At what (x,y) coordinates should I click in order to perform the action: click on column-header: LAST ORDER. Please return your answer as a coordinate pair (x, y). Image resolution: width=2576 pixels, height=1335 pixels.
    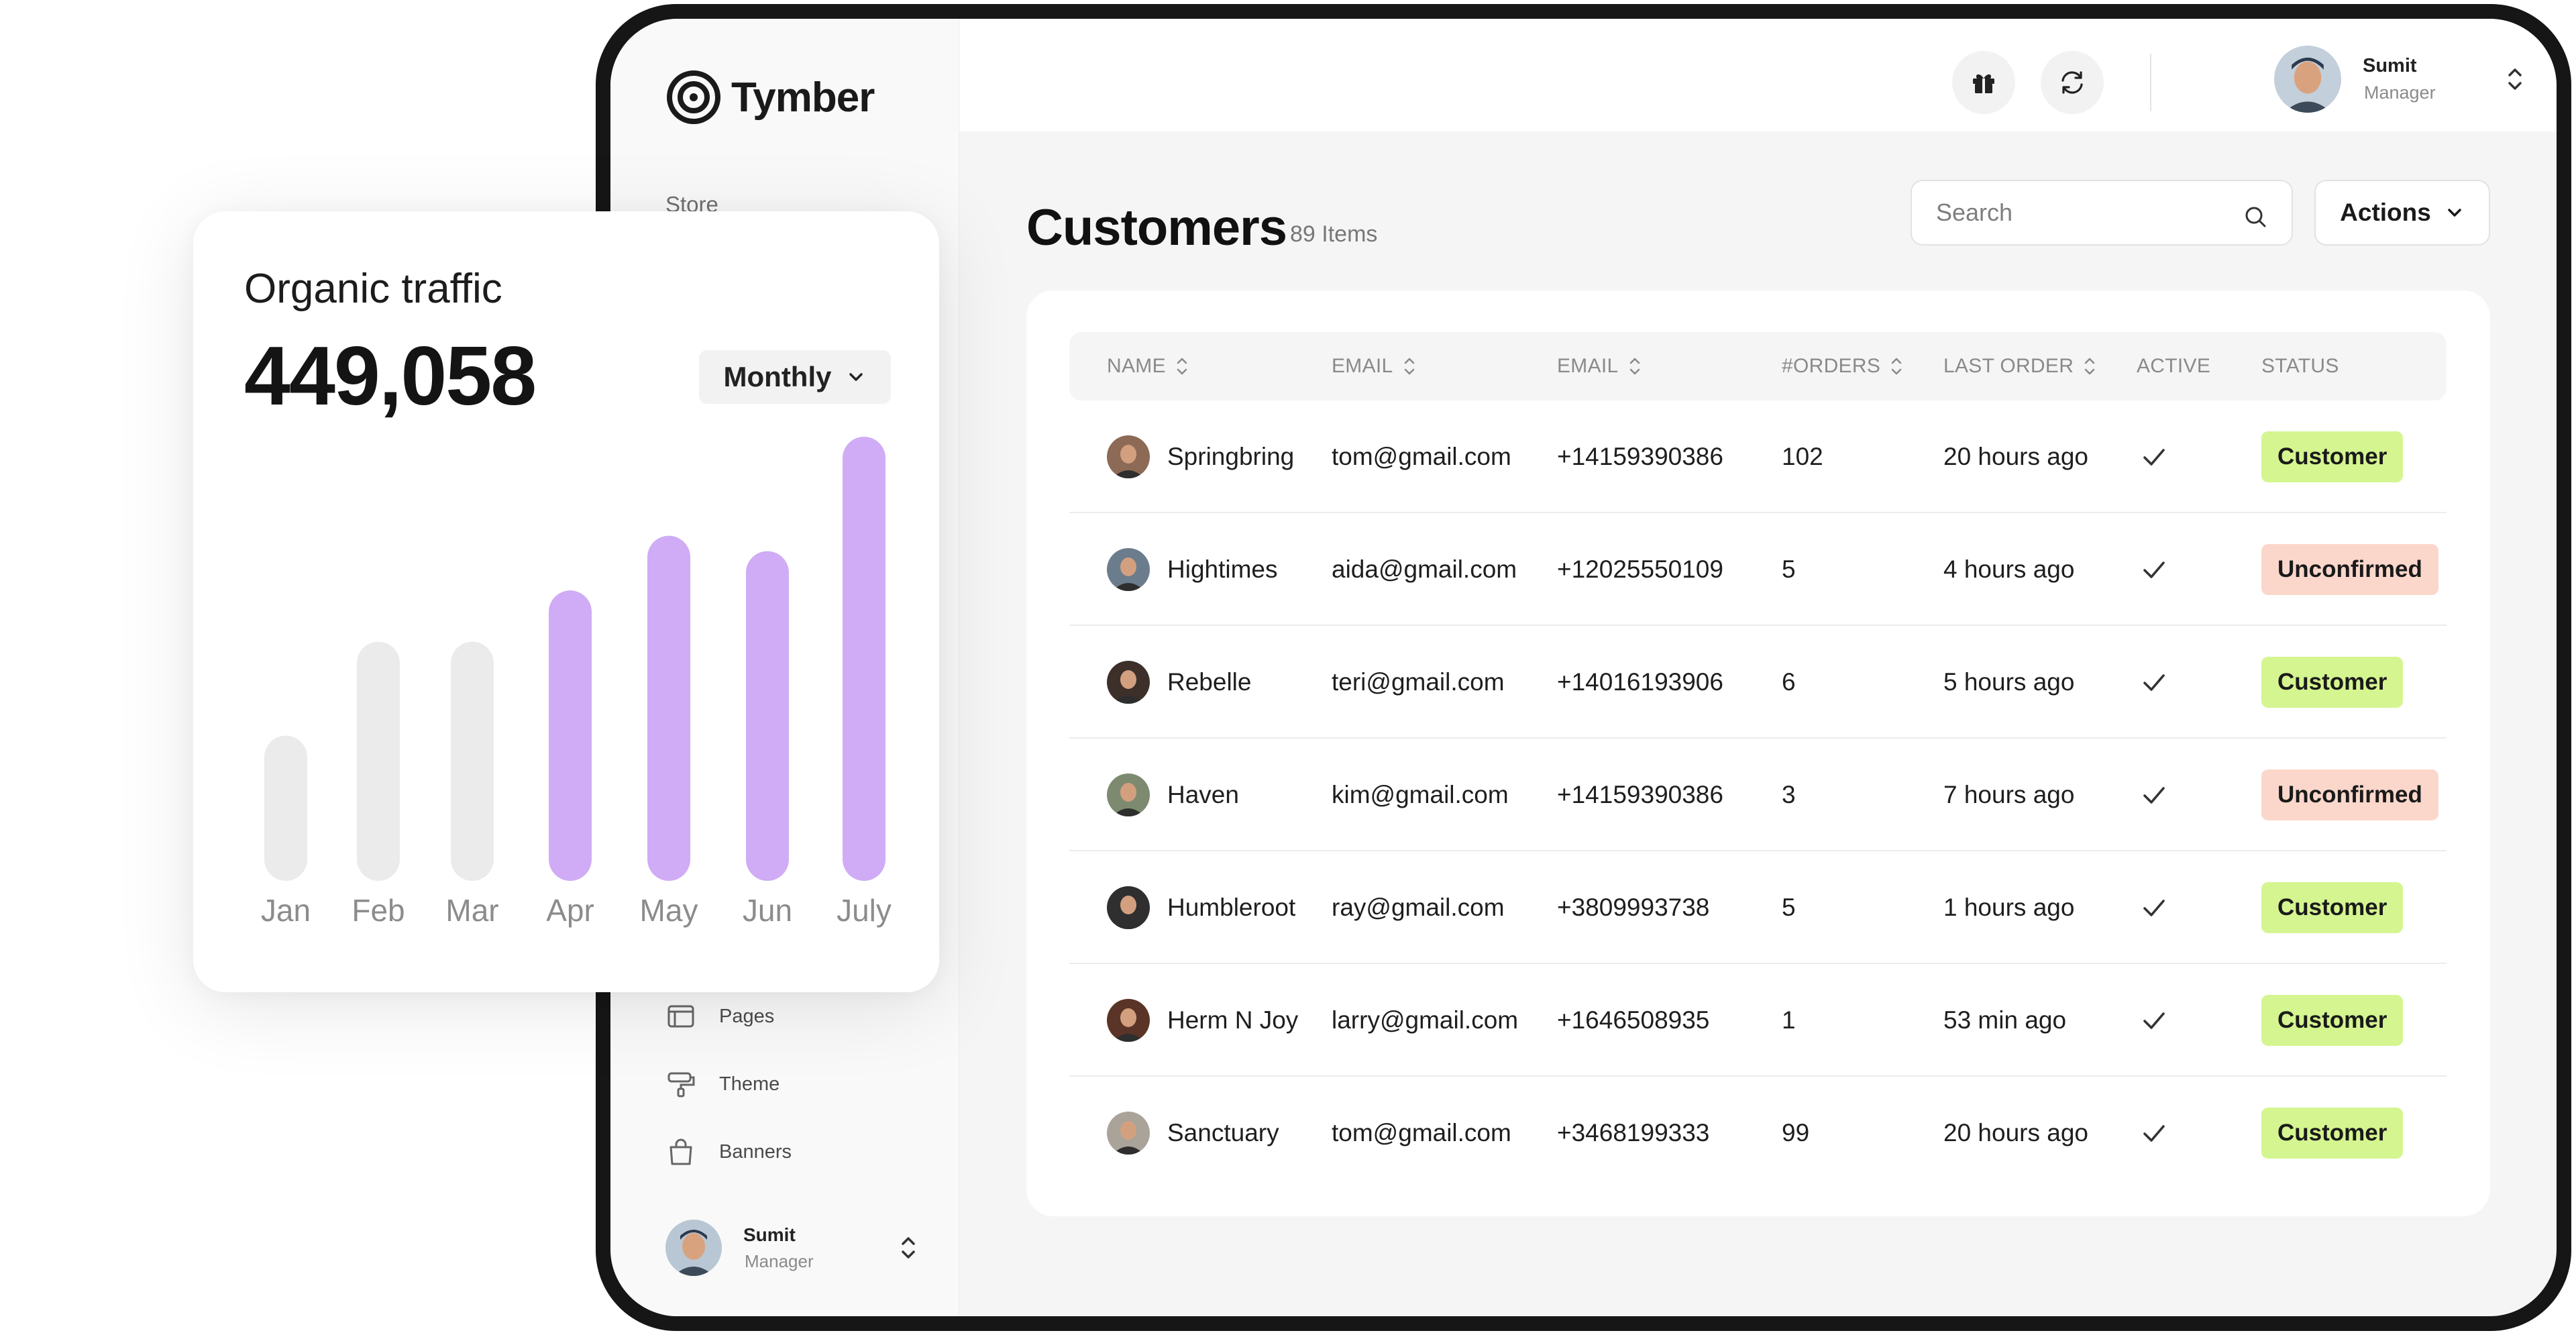
    Looking at the image, I should click on (2020, 366).